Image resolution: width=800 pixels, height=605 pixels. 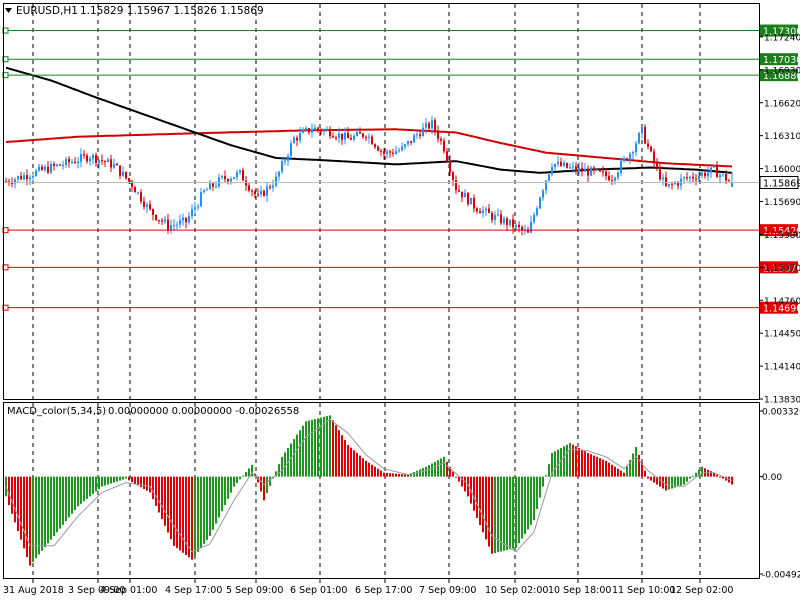 What do you see at coordinates (781, 60) in the screenshot?
I see `level-price-label: 1.17030` at bounding box center [781, 60].